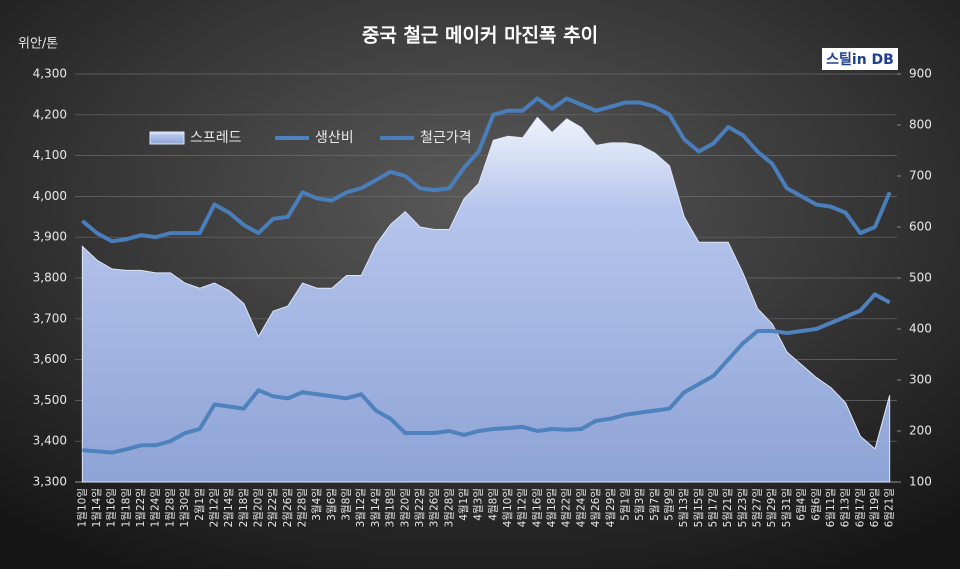 This screenshot has width=960, height=573. Describe the element at coordinates (169, 507) in the screenshot. I see `x-tick-label: 1월28일` at that location.